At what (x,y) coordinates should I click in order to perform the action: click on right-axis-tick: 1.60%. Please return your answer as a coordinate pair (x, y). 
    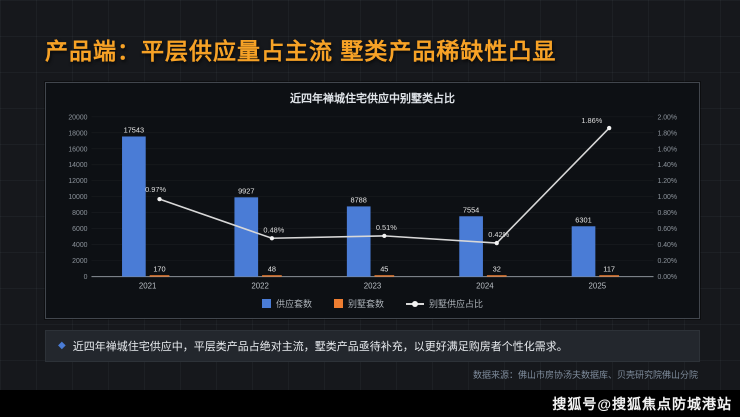
    Looking at the image, I should click on (667, 149).